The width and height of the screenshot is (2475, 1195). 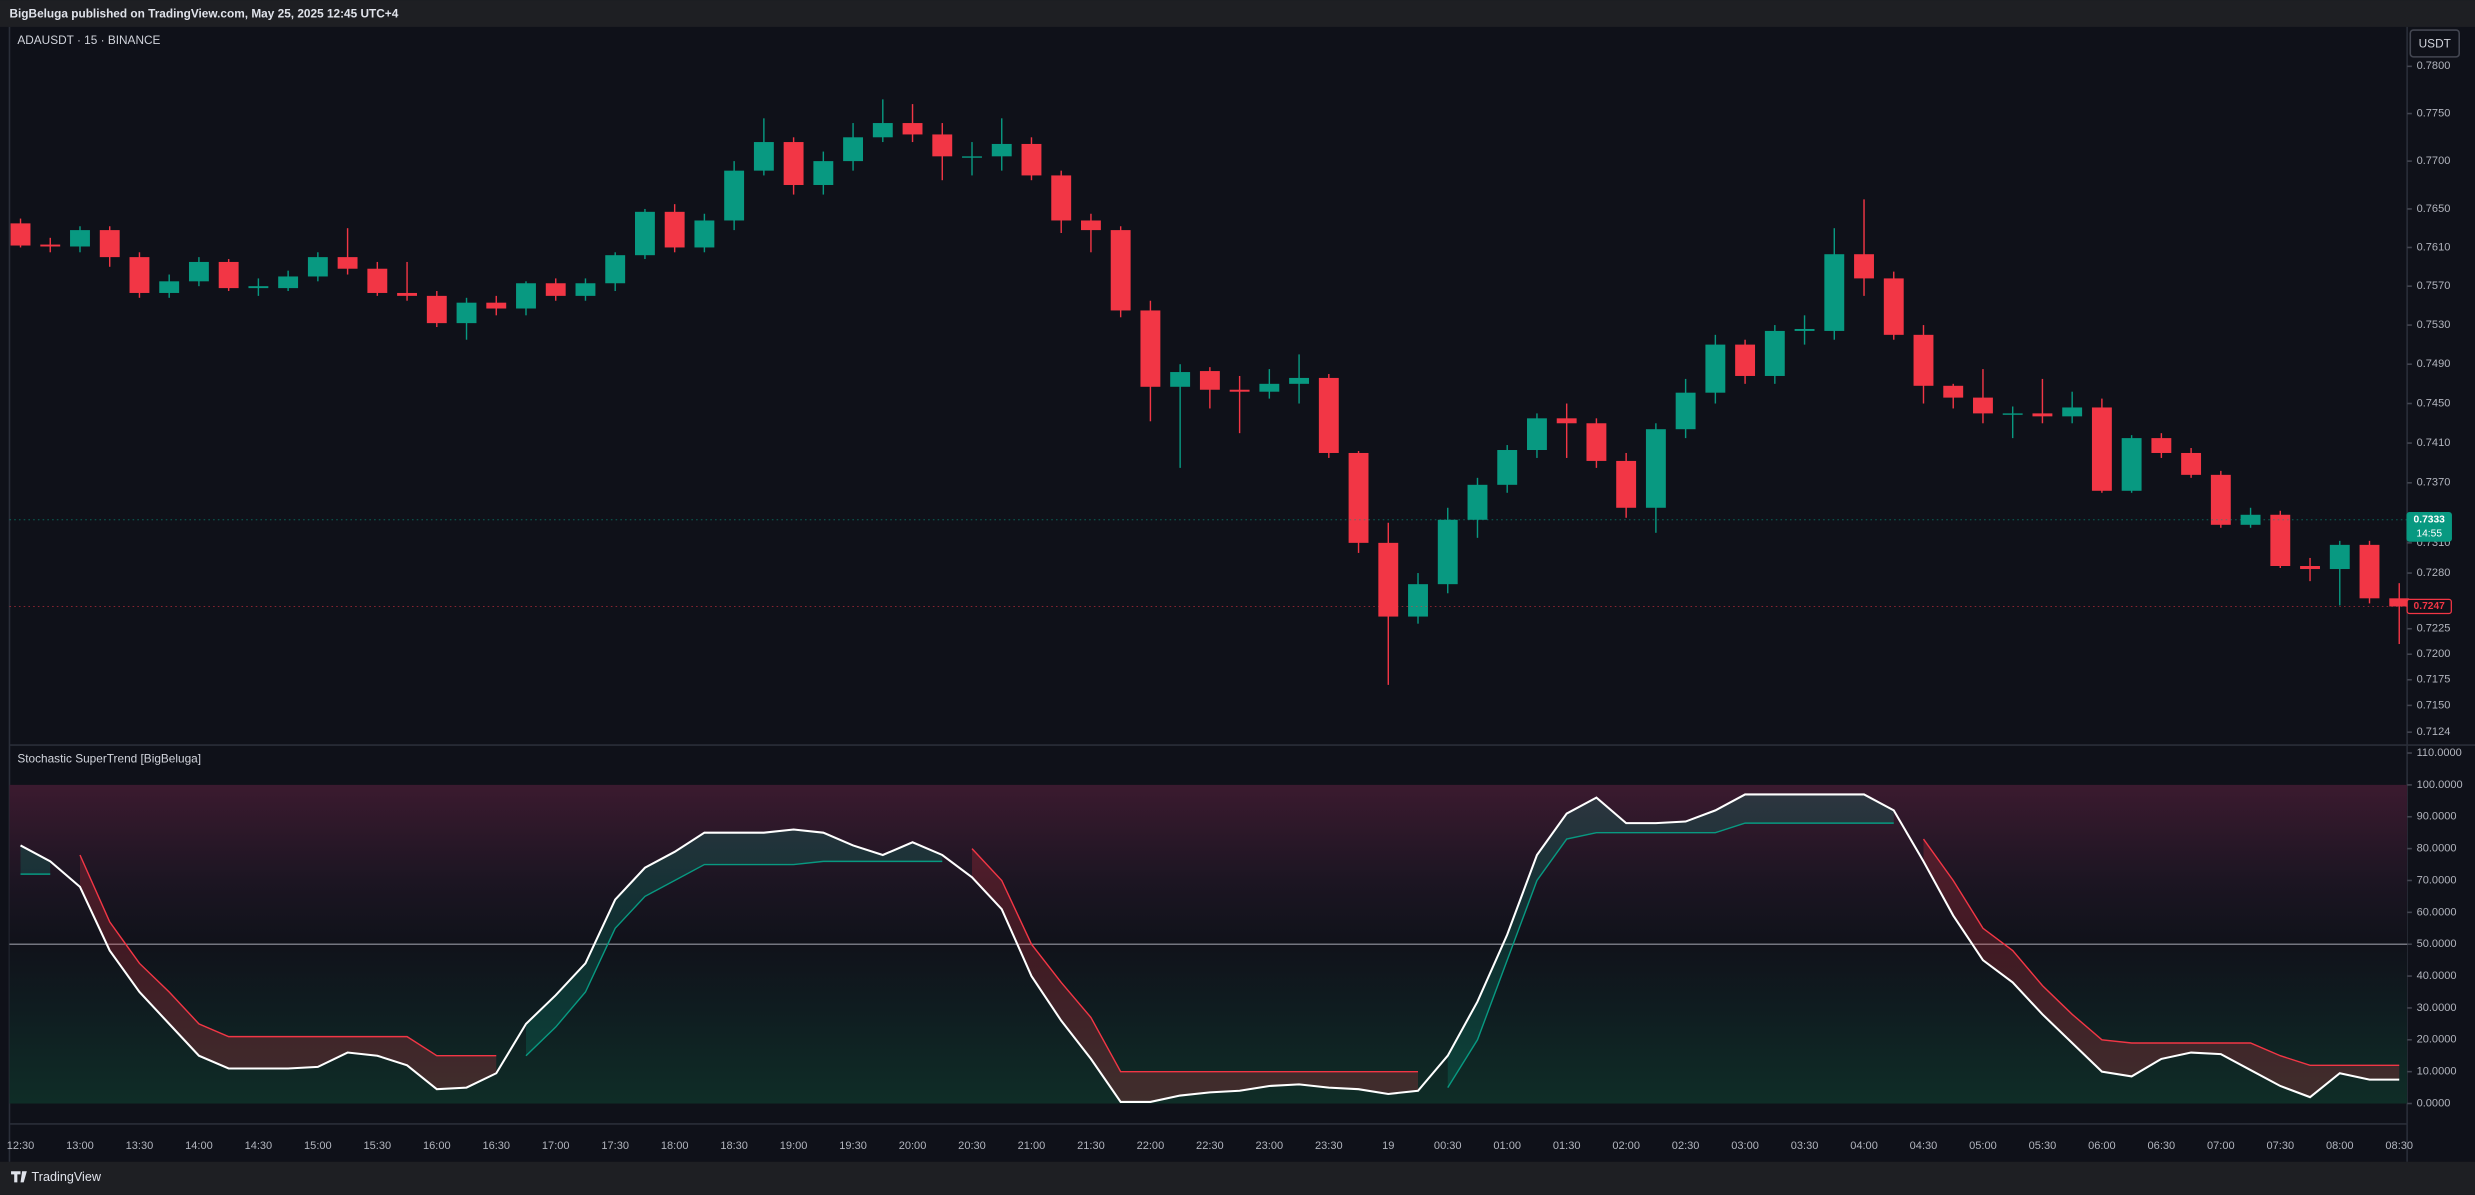 I want to click on time-tick-label: 17:30, so click(x=615, y=1146).